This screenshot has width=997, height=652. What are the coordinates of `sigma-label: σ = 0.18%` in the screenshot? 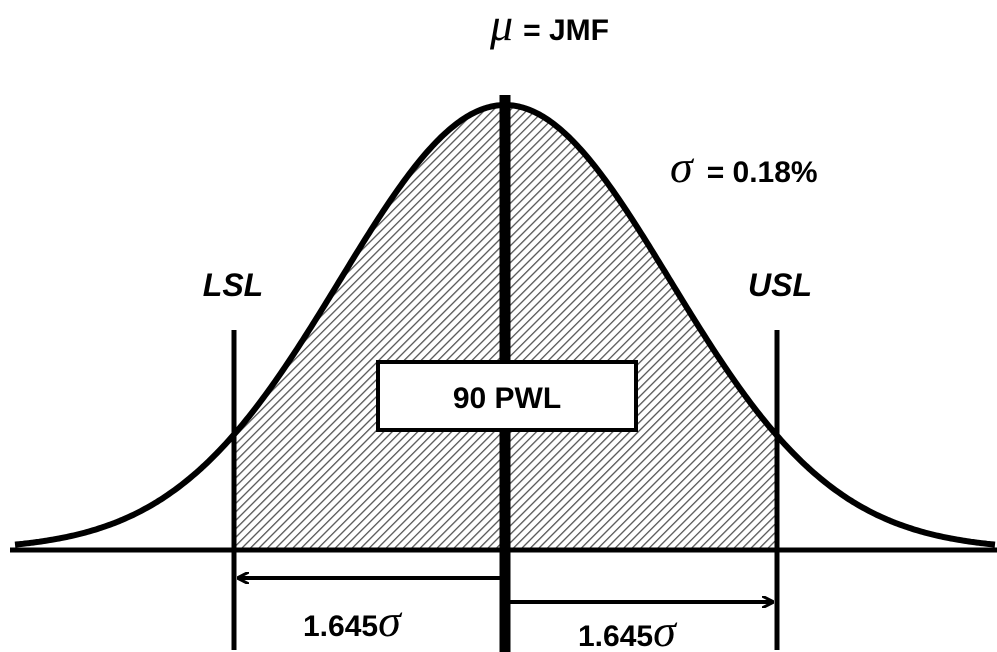 It's located at (744, 166).